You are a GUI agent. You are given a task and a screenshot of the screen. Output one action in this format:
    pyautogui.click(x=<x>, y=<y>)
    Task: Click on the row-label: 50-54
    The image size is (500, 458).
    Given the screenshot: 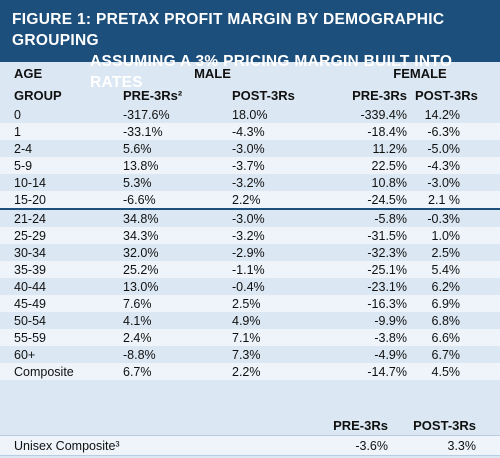 What is the action you would take?
    pyautogui.click(x=30, y=320)
    